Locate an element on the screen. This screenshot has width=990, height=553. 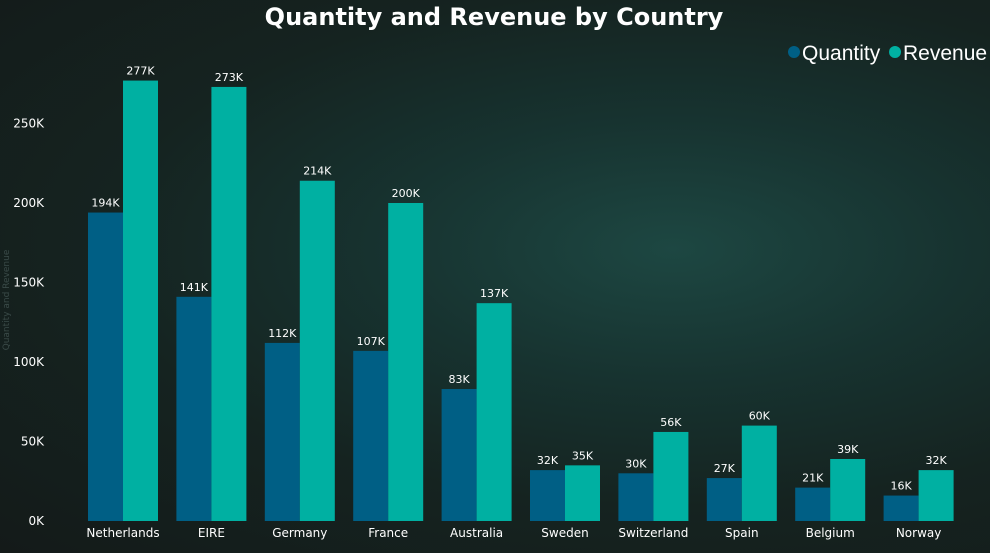
data-label-quantity: 107K is located at coordinates (371, 341).